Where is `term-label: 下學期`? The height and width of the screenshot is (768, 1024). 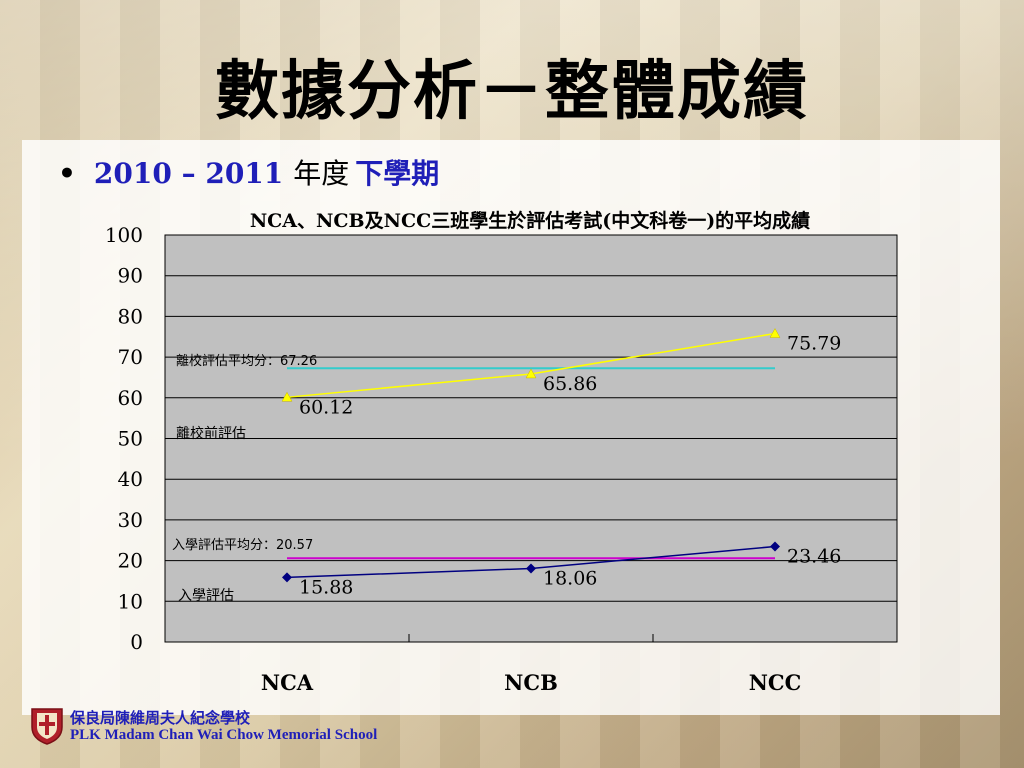
term-label: 下學期 is located at coordinates (397, 173).